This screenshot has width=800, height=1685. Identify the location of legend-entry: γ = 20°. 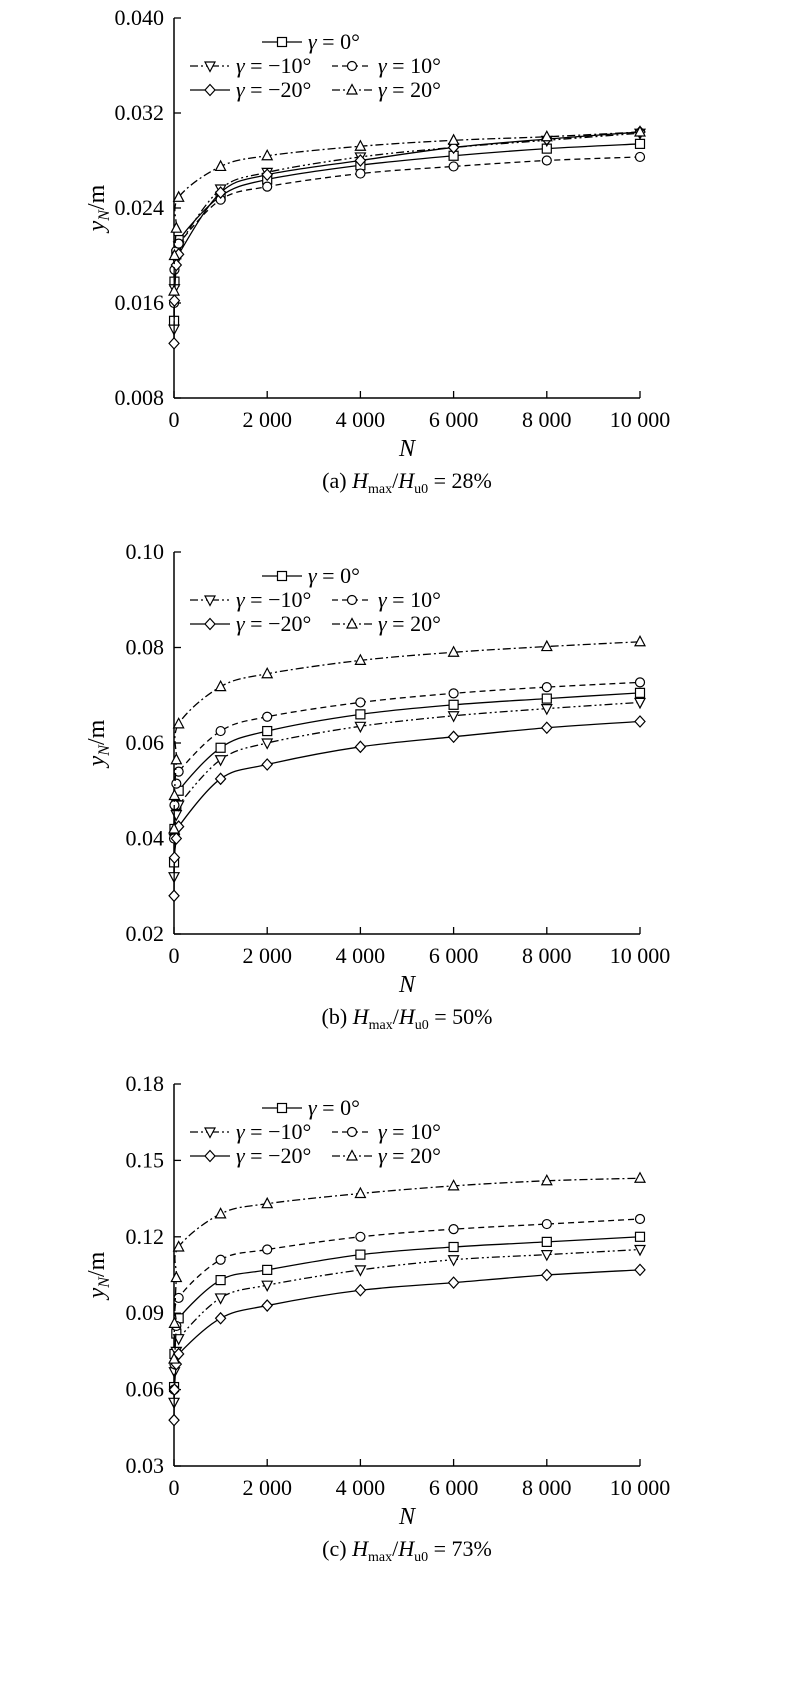
(386, 89).